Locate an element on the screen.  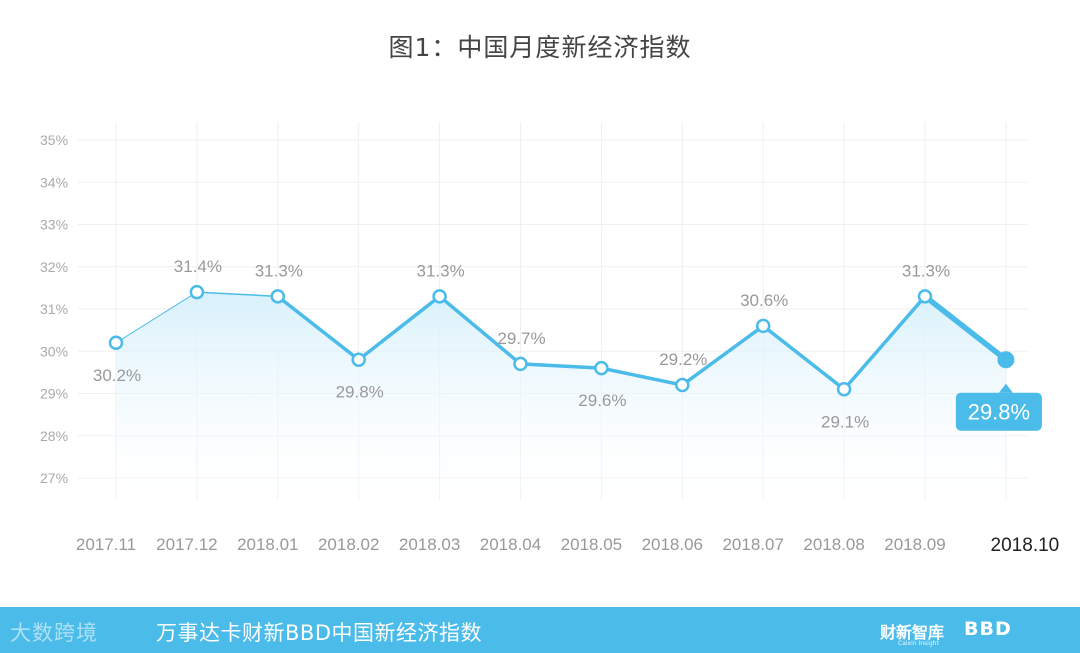
x-tick-label: 2018.10 is located at coordinates (1025, 545).